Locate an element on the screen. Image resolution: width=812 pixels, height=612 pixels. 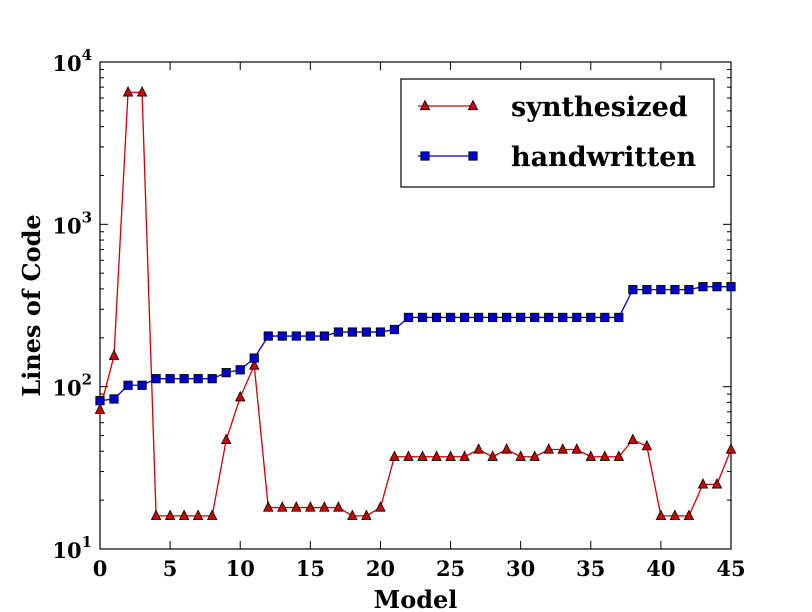
y-tick-base: 10 is located at coordinates (66, 225).